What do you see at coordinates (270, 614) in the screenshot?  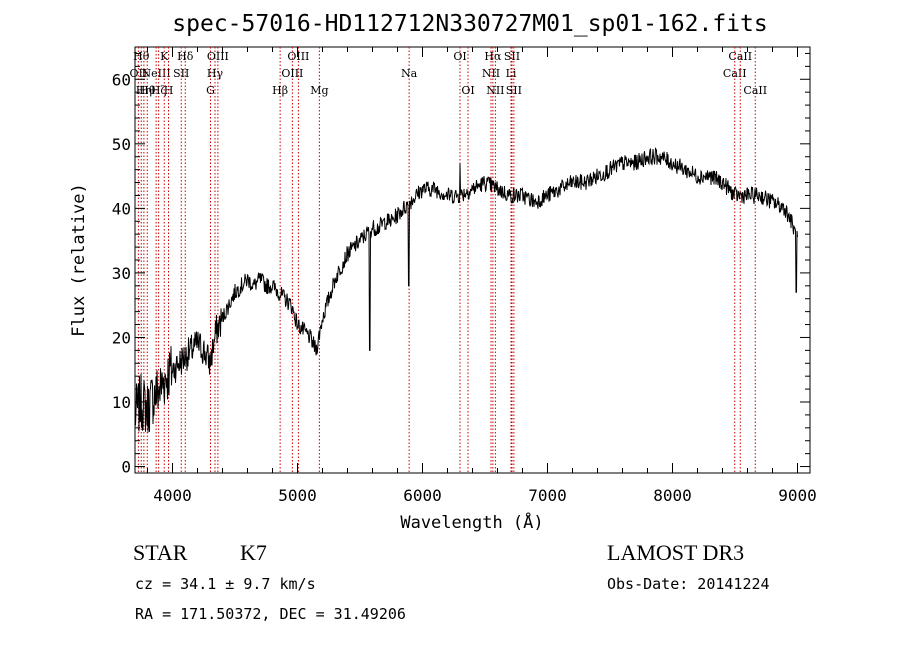 I see `ra-dec-coordinates: RA = 171.50372, DEC = 31.49206` at bounding box center [270, 614].